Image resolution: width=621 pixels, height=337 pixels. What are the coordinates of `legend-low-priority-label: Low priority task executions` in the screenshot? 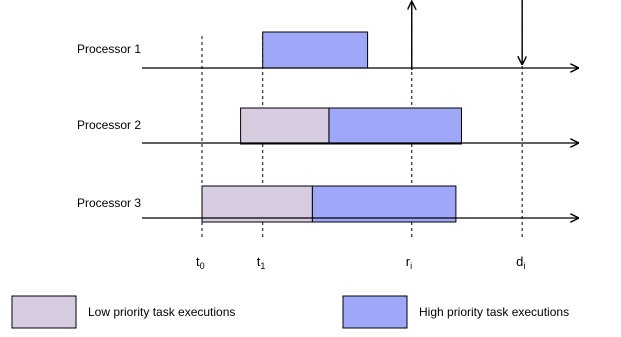 It's located at (161, 312).